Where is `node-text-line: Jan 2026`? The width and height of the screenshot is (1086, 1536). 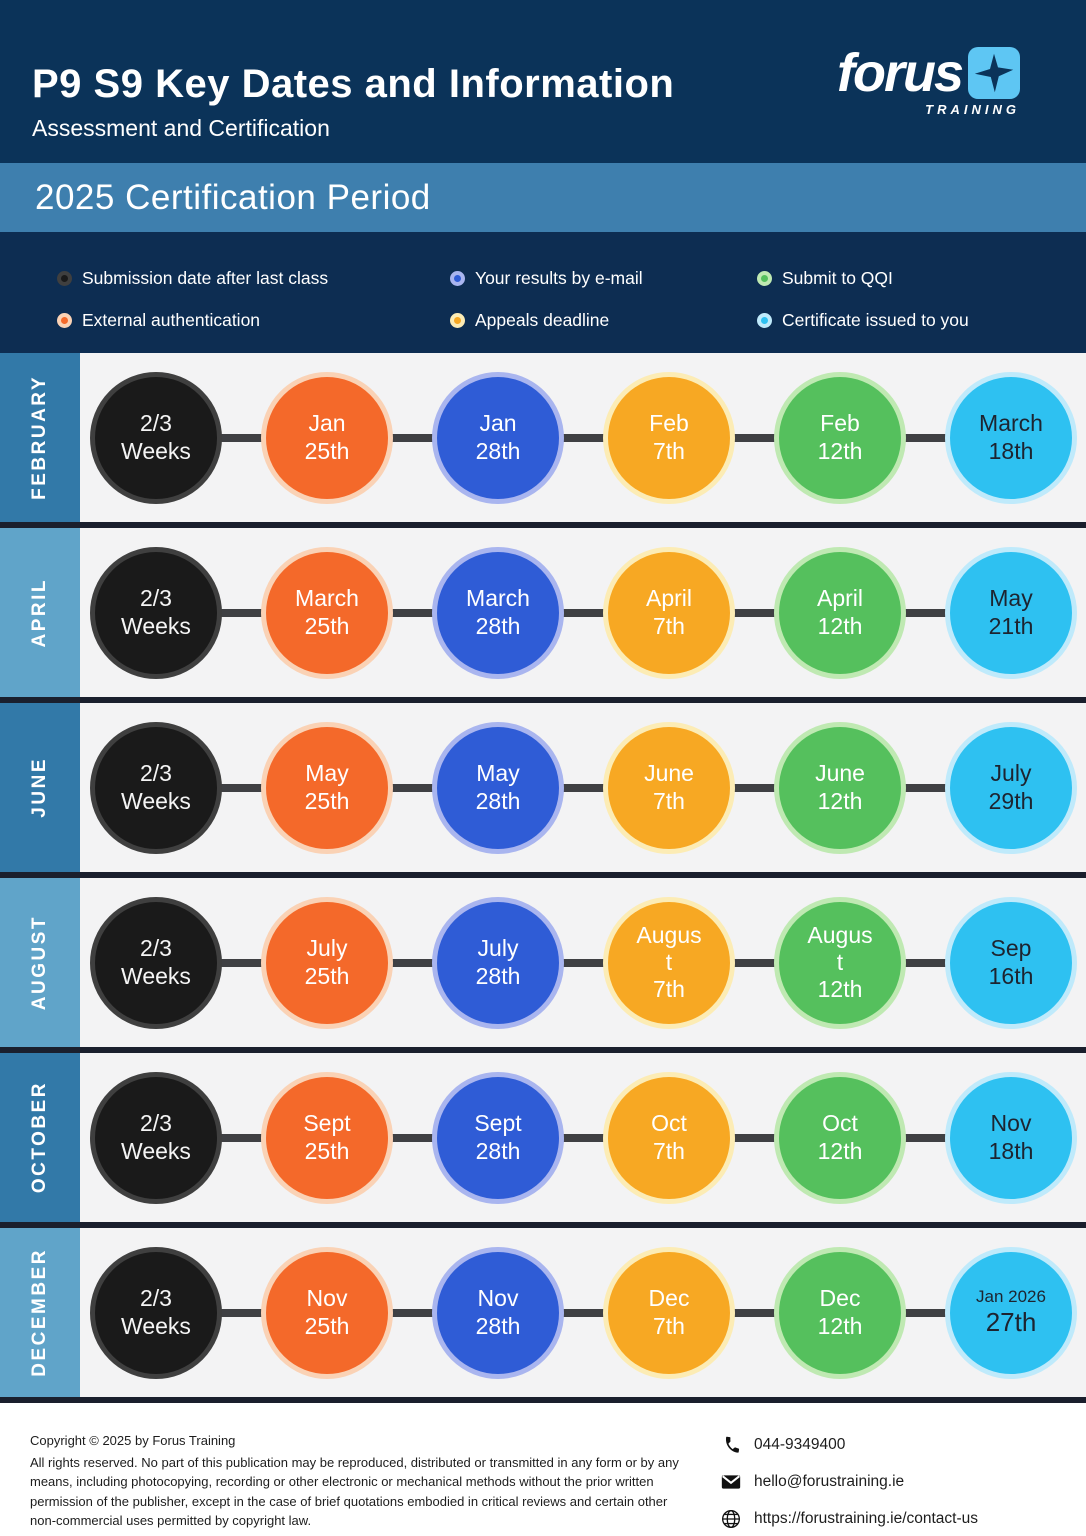 node-text-line: Jan 2026 is located at coordinates (1011, 1297).